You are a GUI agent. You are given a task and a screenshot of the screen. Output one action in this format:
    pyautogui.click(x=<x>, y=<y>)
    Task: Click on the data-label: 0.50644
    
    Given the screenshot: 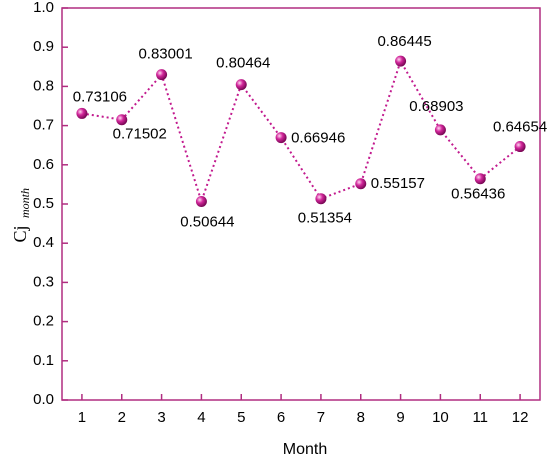 What is the action you would take?
    pyautogui.click(x=207, y=221)
    